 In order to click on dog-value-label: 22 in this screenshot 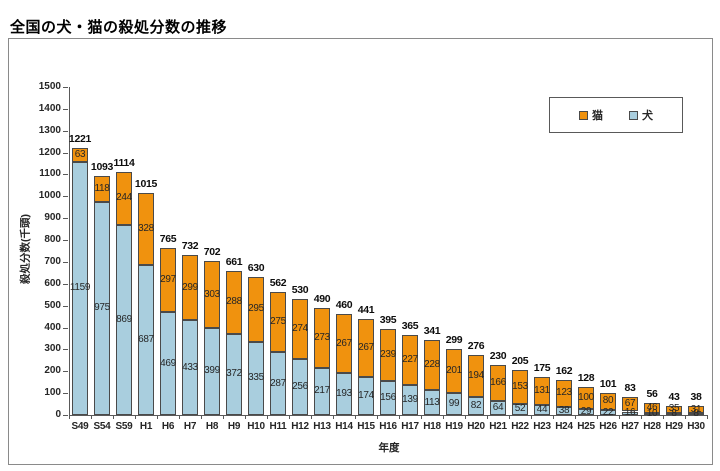, I will do `click(608, 412)`.